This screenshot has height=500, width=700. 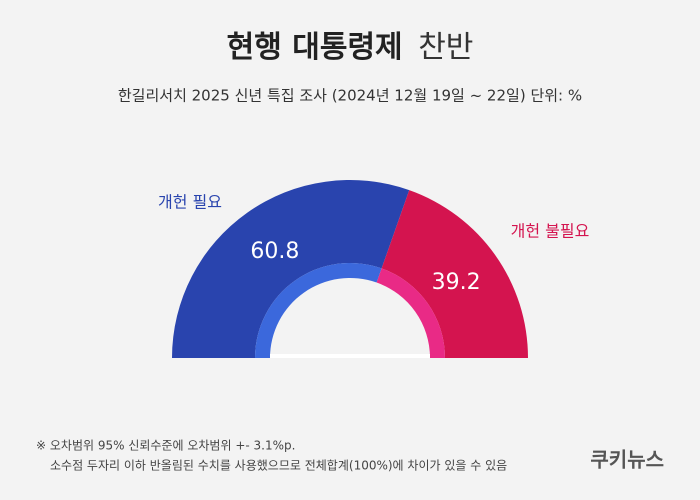 What do you see at coordinates (190, 202) in the screenshot?
I see `category-label: 개헌 필요` at bounding box center [190, 202].